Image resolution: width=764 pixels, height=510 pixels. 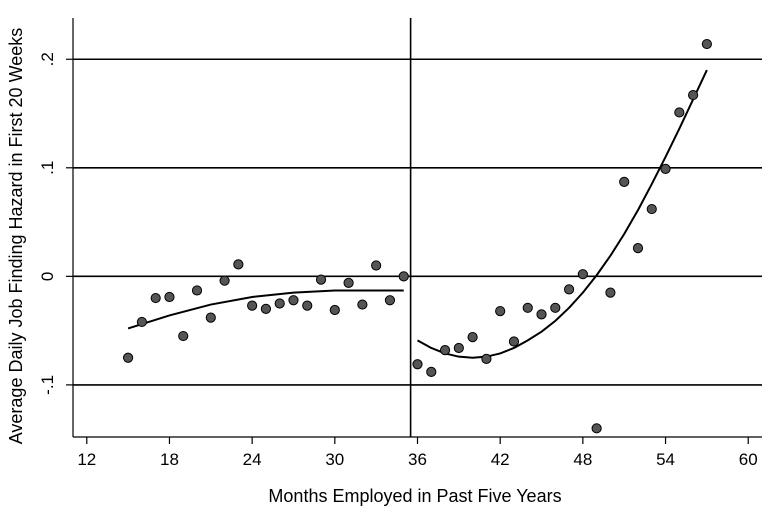 What do you see at coordinates (665, 459) in the screenshot?
I see `x-tick-label: 54` at bounding box center [665, 459].